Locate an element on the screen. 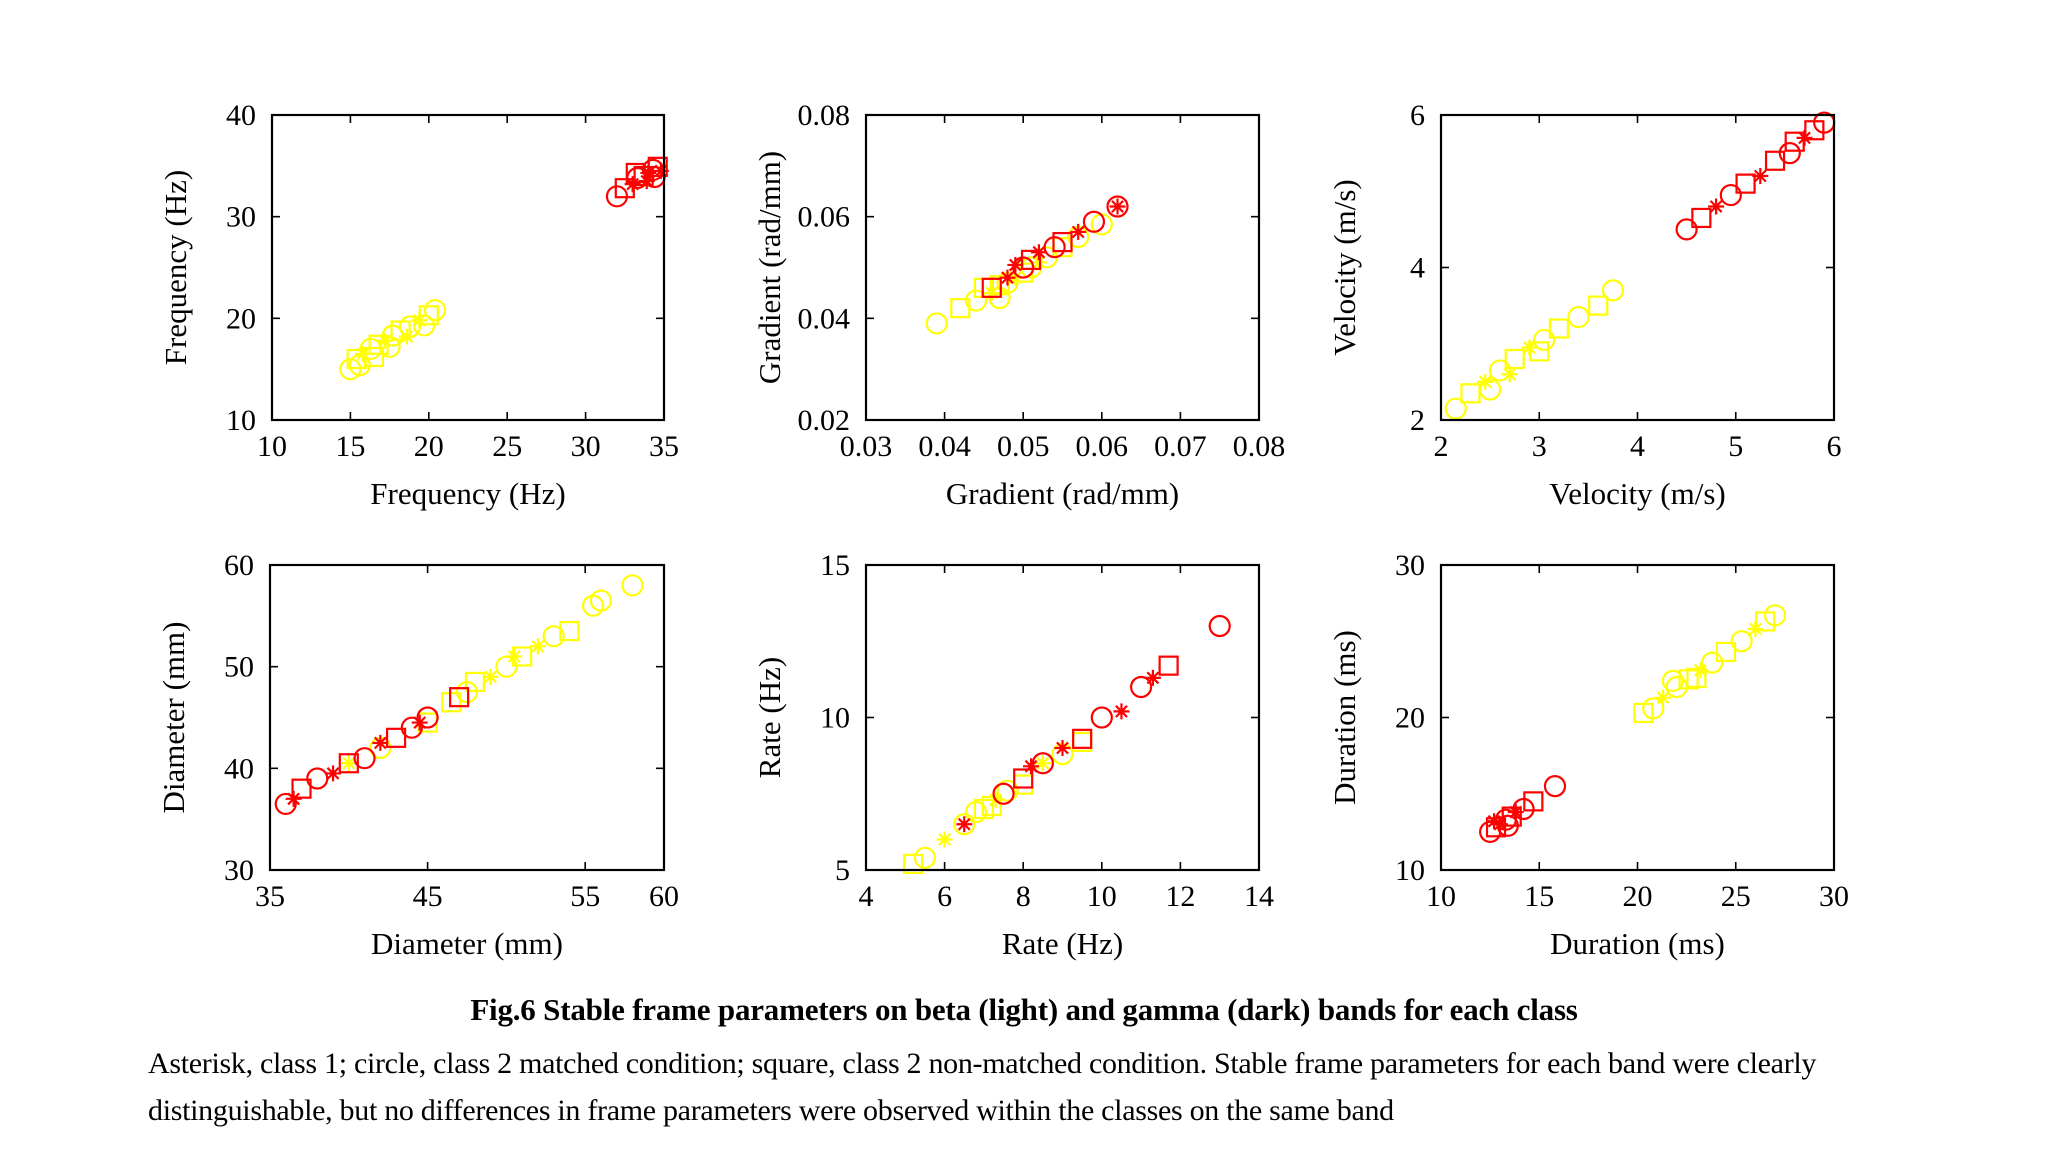 This screenshot has width=2048, height=1152. scatter-panel-5: 4 6 8 10 12 14 5 10 15 Rate (Hz) Rate (Hz) is located at coordinates (1013, 755).